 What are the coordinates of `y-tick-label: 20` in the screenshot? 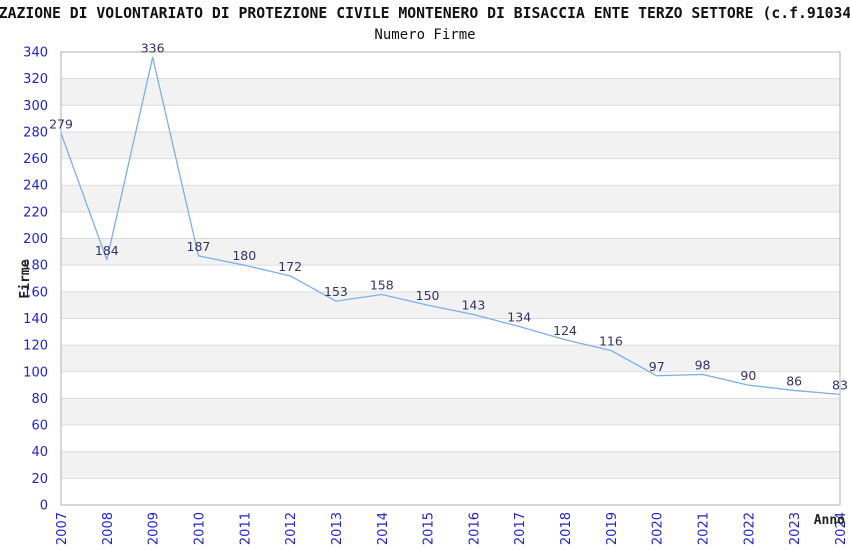 It's located at (39, 479).